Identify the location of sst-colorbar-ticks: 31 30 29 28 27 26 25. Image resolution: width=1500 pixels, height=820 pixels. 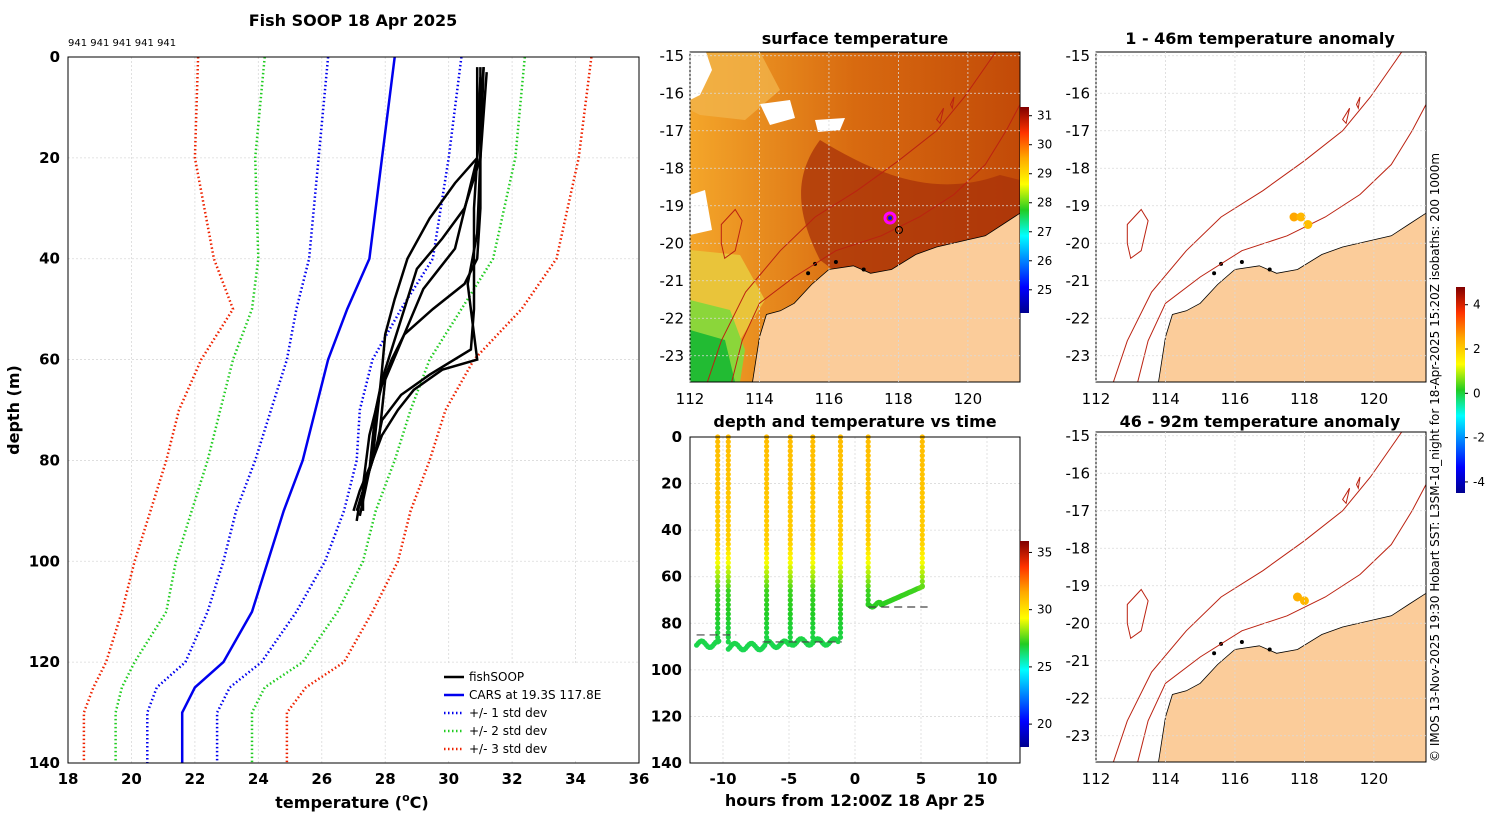
(1040, 203).